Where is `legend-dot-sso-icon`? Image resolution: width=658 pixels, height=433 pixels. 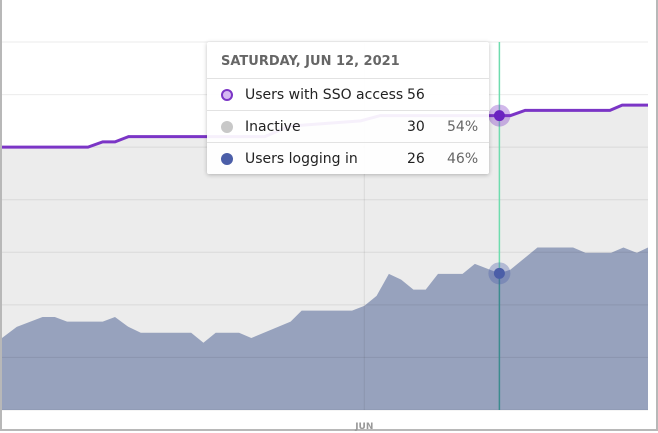
legend-dot-sso-icon is located at coordinates (227, 94).